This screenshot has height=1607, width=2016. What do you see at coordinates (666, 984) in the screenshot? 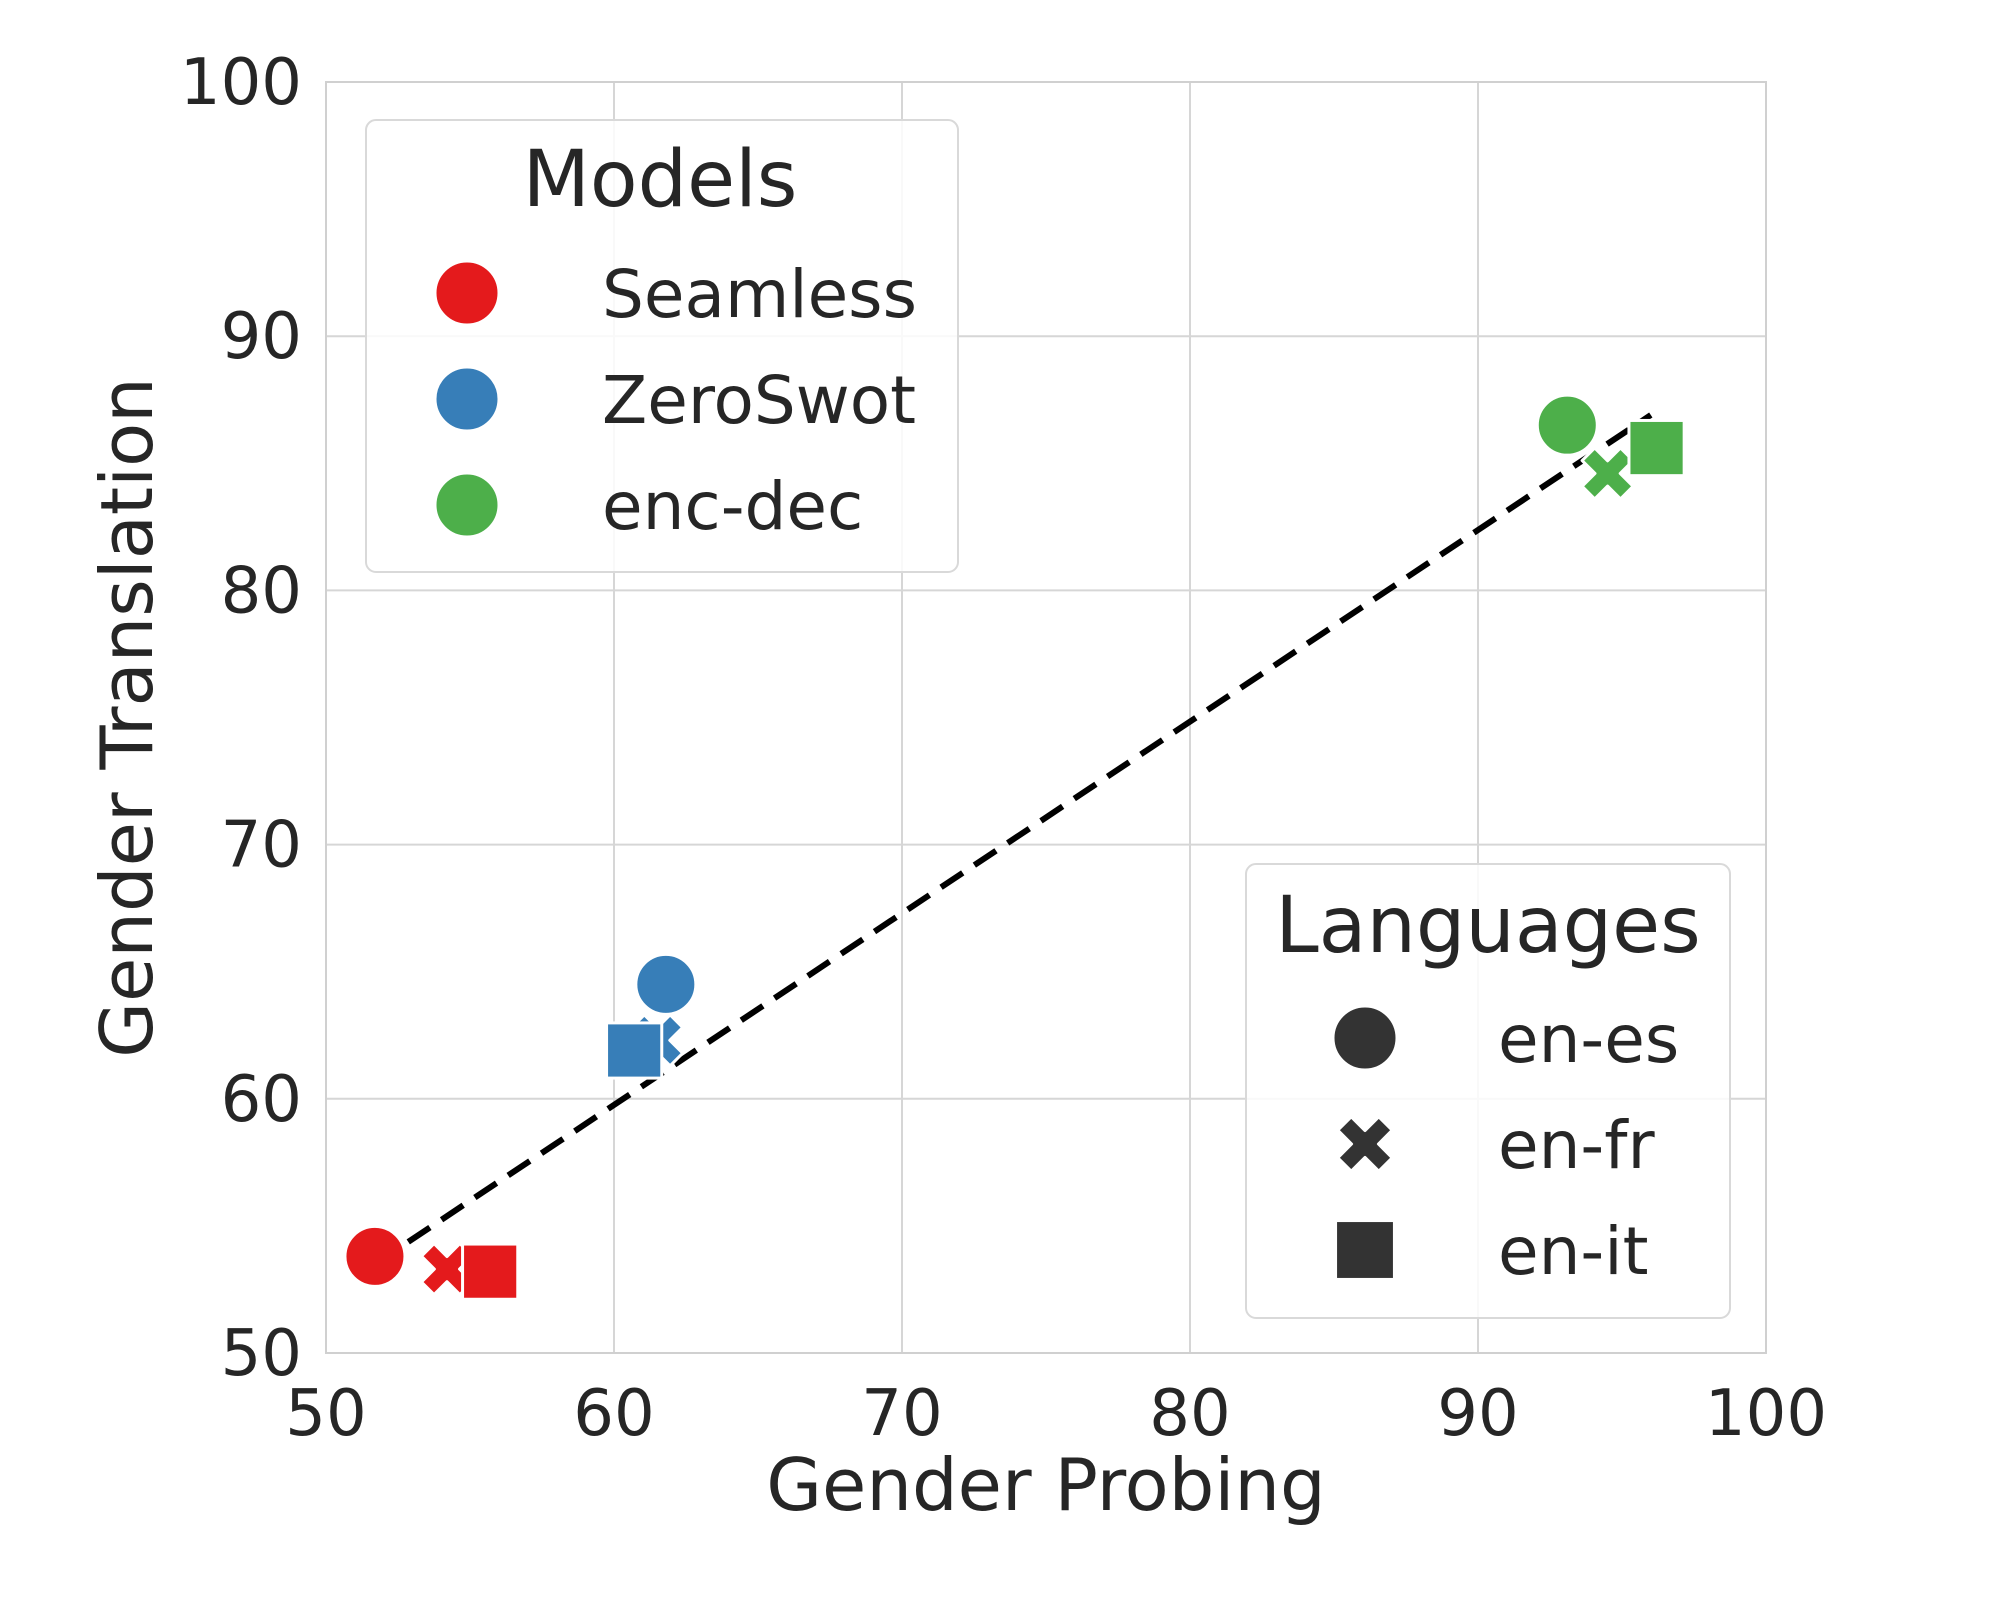
I see `point-zeroswot-en-es` at bounding box center [666, 984].